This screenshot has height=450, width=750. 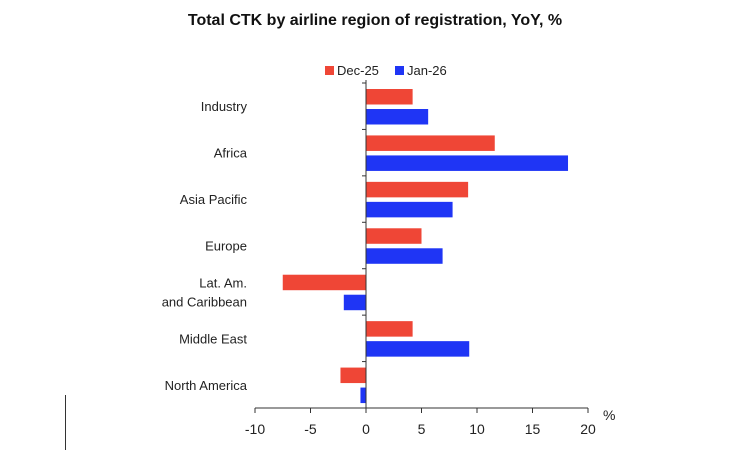 I want to click on x-tick-label: -10, so click(x=255, y=429).